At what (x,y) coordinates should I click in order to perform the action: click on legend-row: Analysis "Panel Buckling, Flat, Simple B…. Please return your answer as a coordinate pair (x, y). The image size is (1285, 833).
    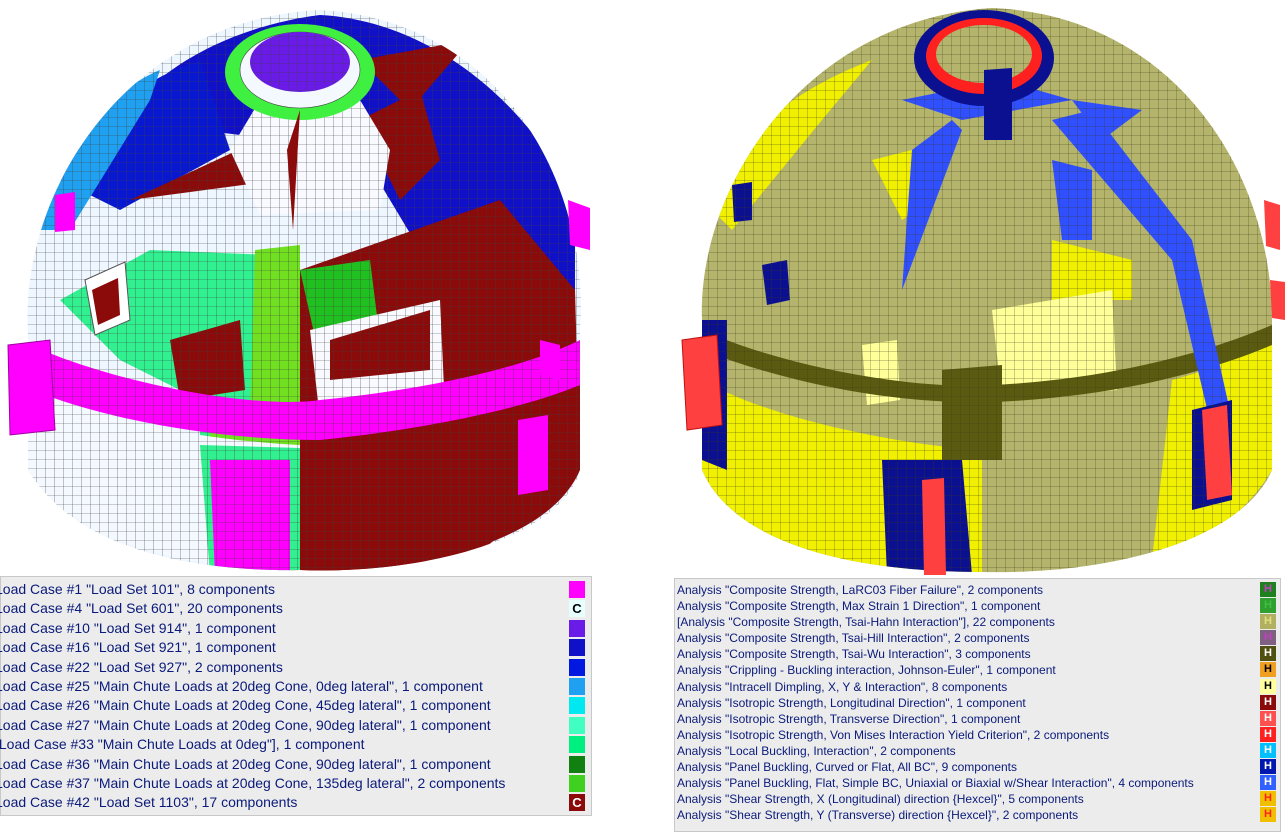
    Looking at the image, I should click on (976, 783).